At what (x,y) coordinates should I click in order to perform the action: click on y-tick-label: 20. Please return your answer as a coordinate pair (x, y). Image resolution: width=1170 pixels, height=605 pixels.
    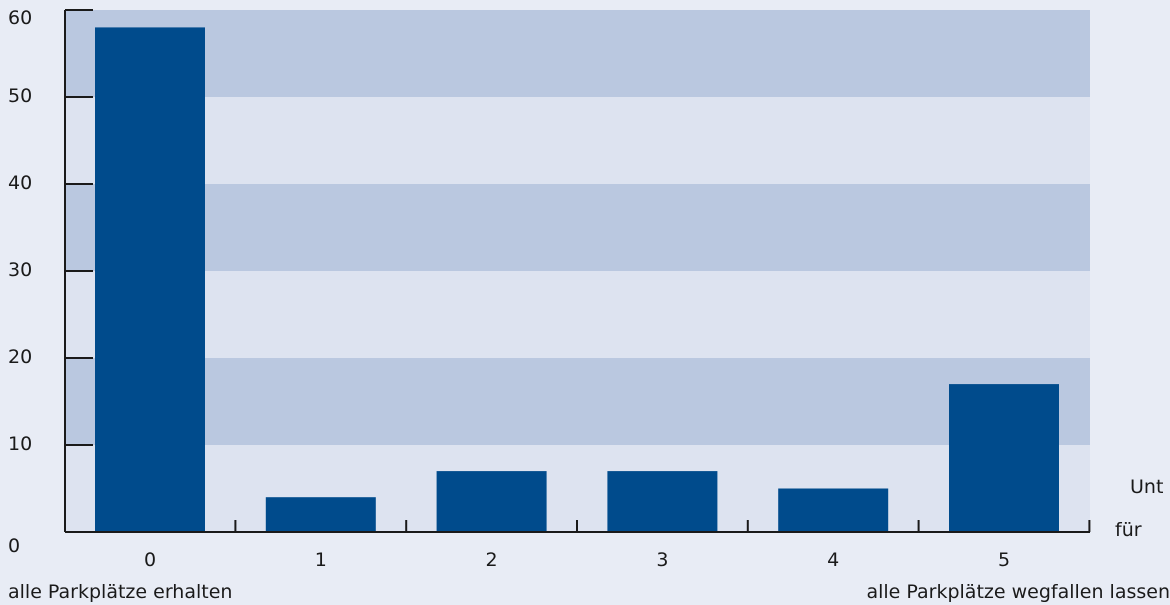
    Looking at the image, I should click on (20, 357).